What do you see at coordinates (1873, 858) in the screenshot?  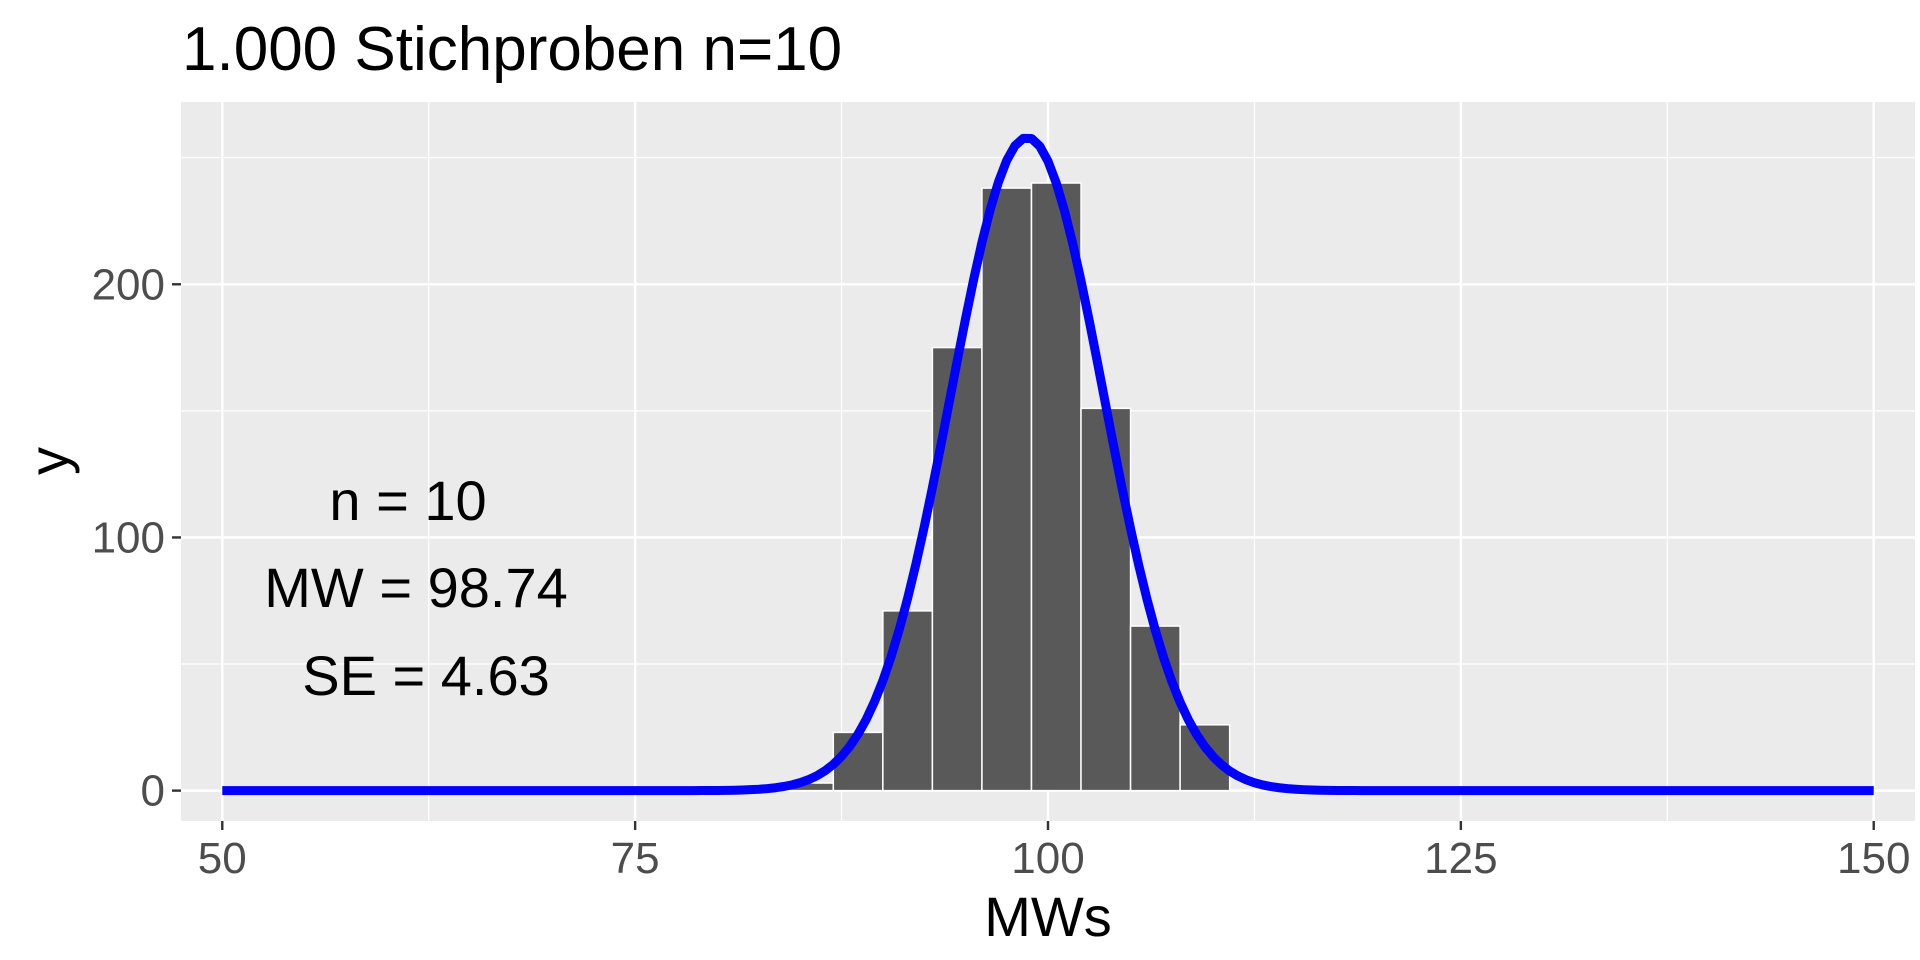 I see `x-tick-label: 150` at bounding box center [1873, 858].